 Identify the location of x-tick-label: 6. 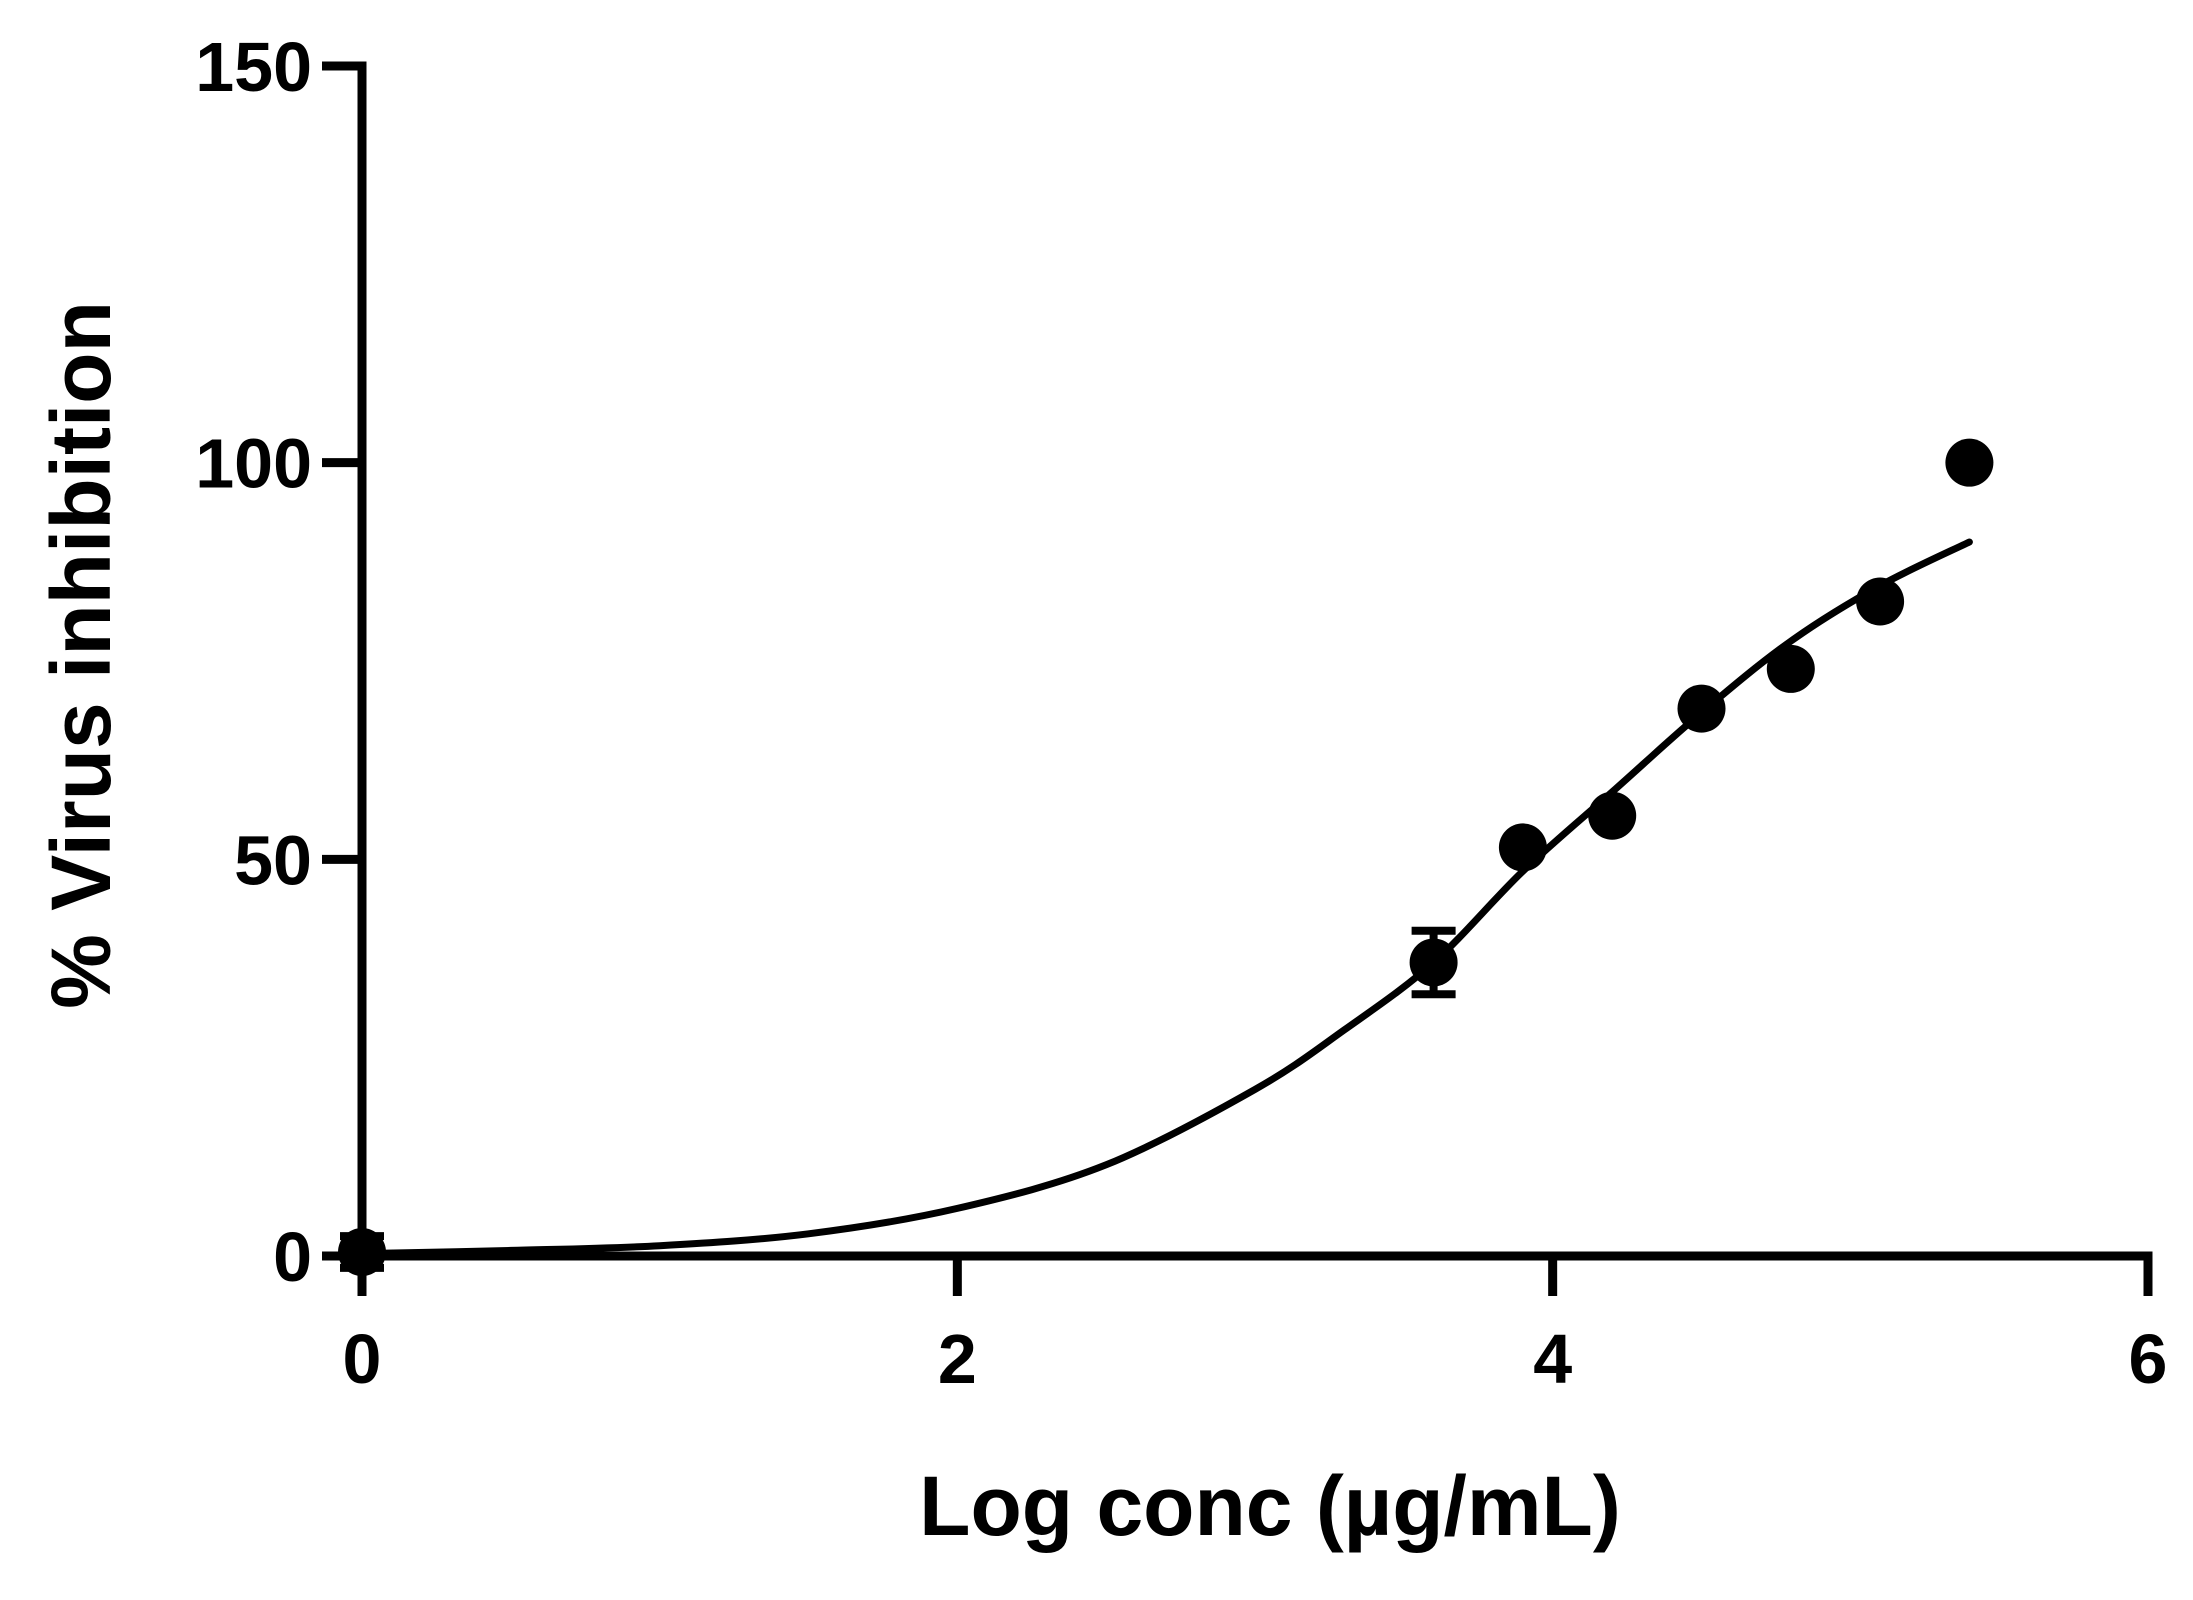
(2148, 1359).